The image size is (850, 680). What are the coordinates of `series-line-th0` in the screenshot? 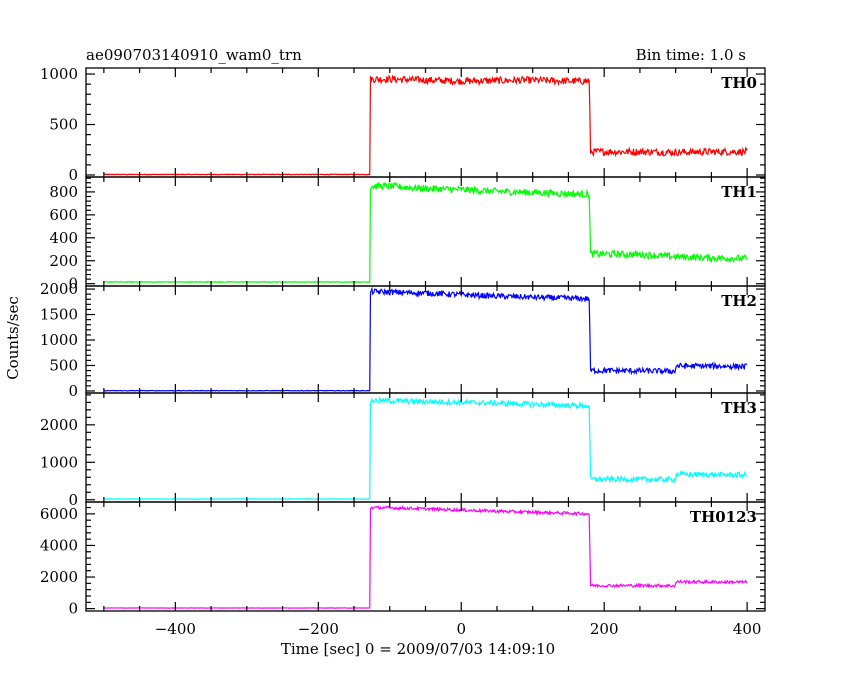 It's located at (425, 125).